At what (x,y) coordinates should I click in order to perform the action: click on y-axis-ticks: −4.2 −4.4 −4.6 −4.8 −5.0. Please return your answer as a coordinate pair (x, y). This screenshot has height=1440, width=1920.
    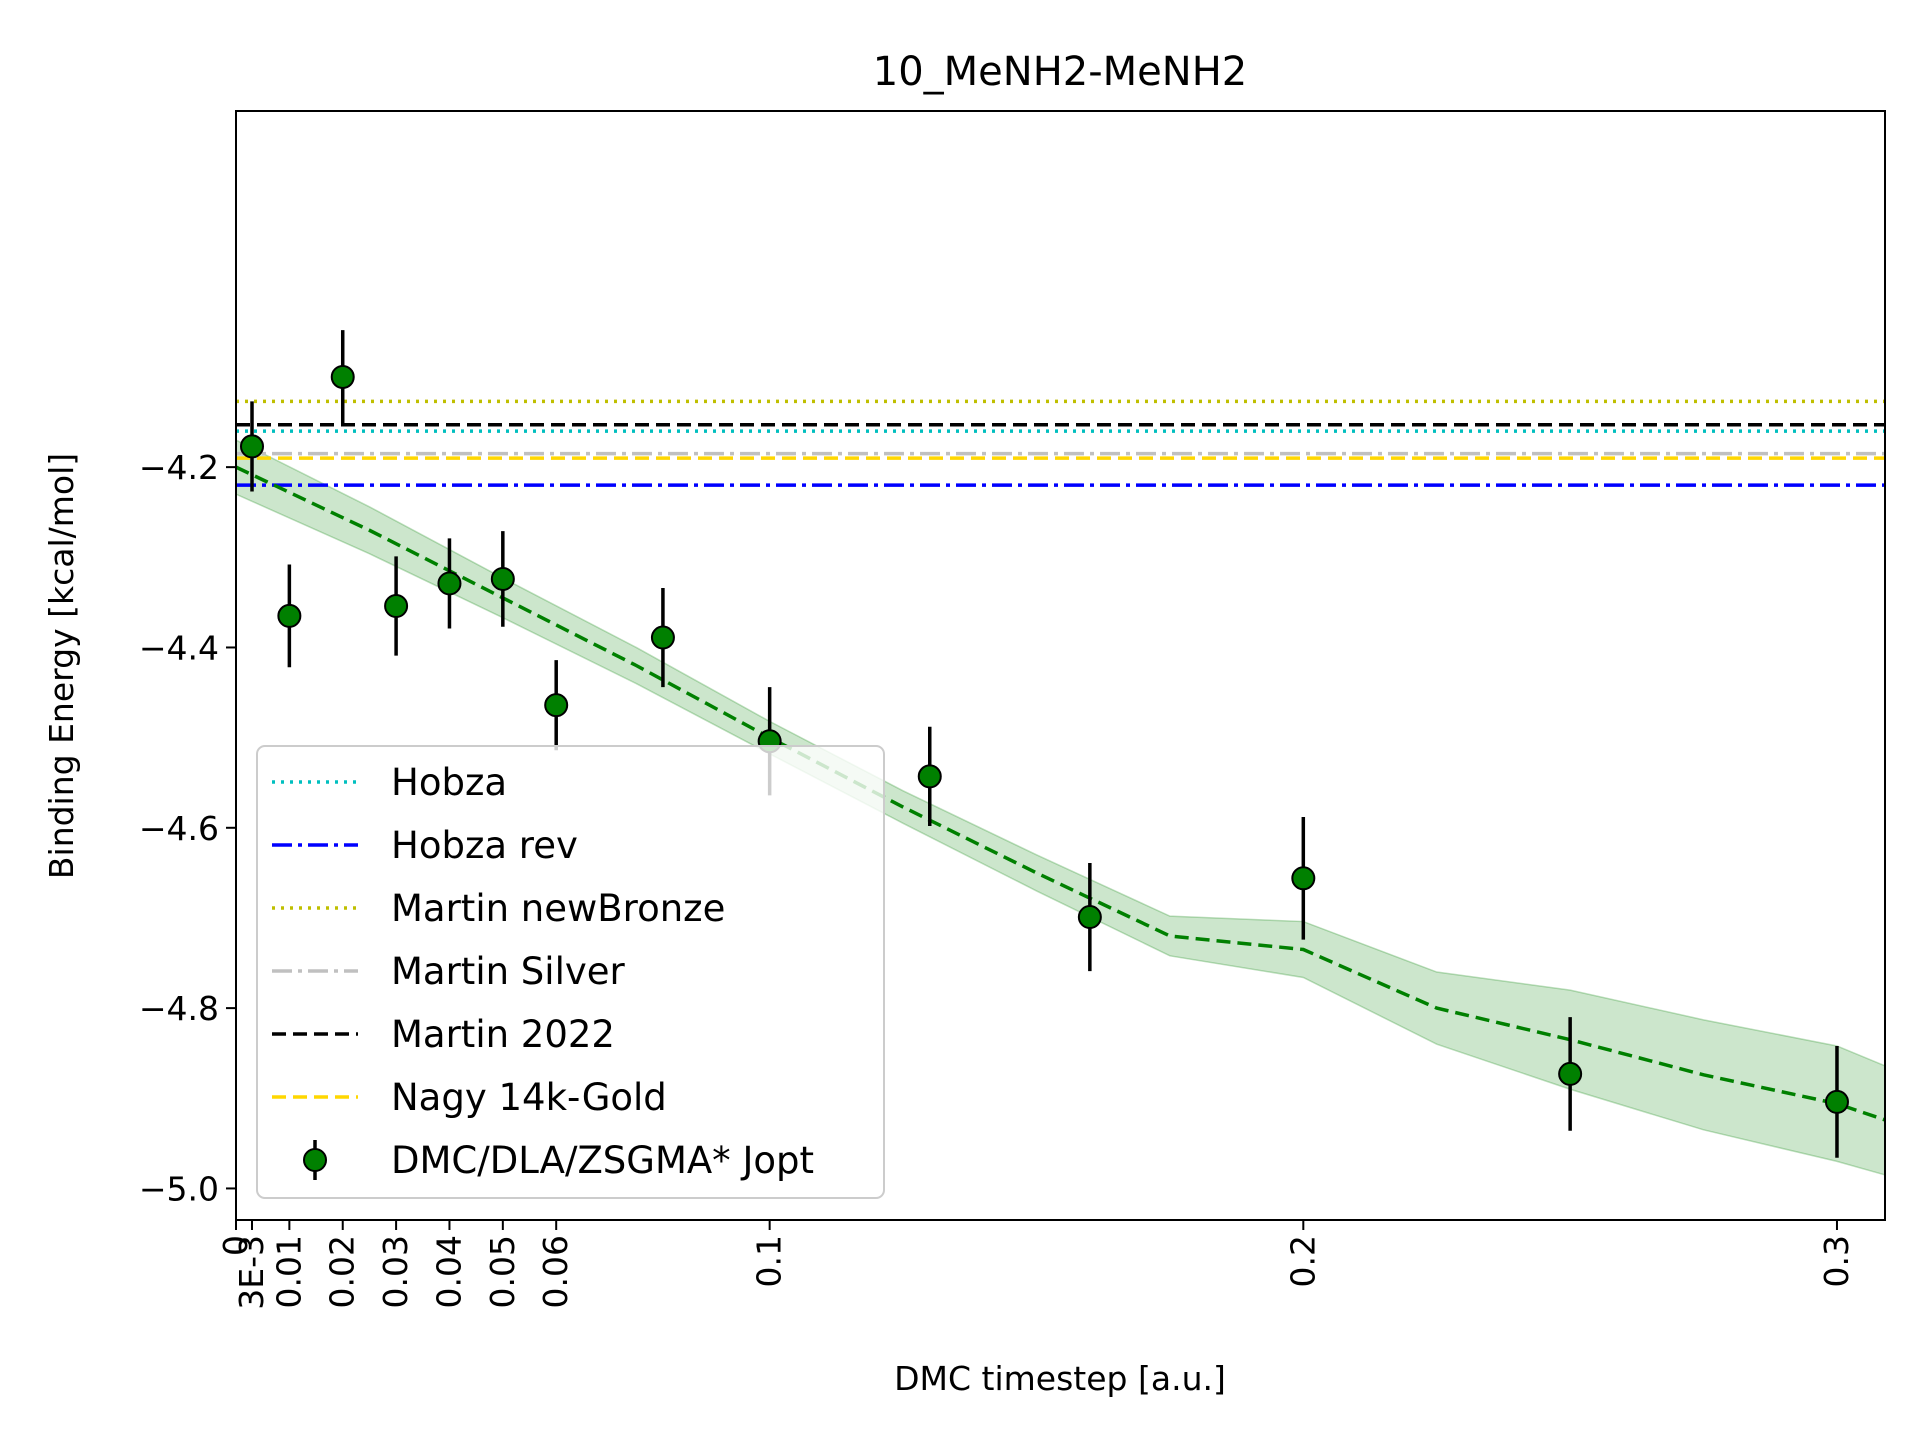
    Looking at the image, I should click on (187, 828).